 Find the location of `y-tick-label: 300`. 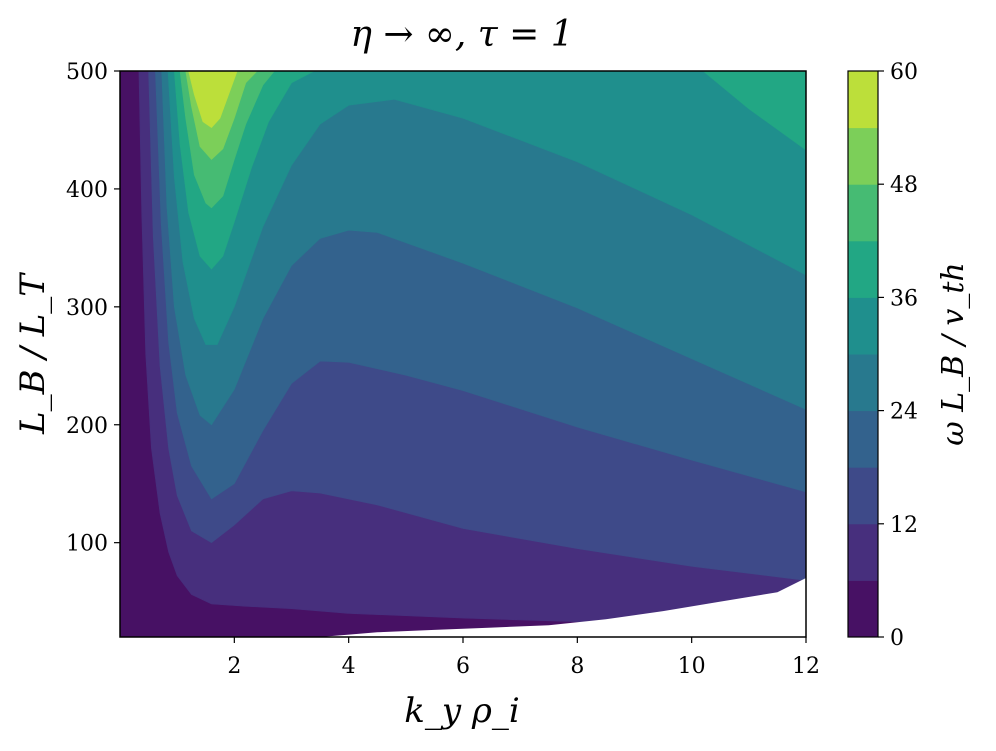

y-tick-label: 300 is located at coordinates (87, 308).